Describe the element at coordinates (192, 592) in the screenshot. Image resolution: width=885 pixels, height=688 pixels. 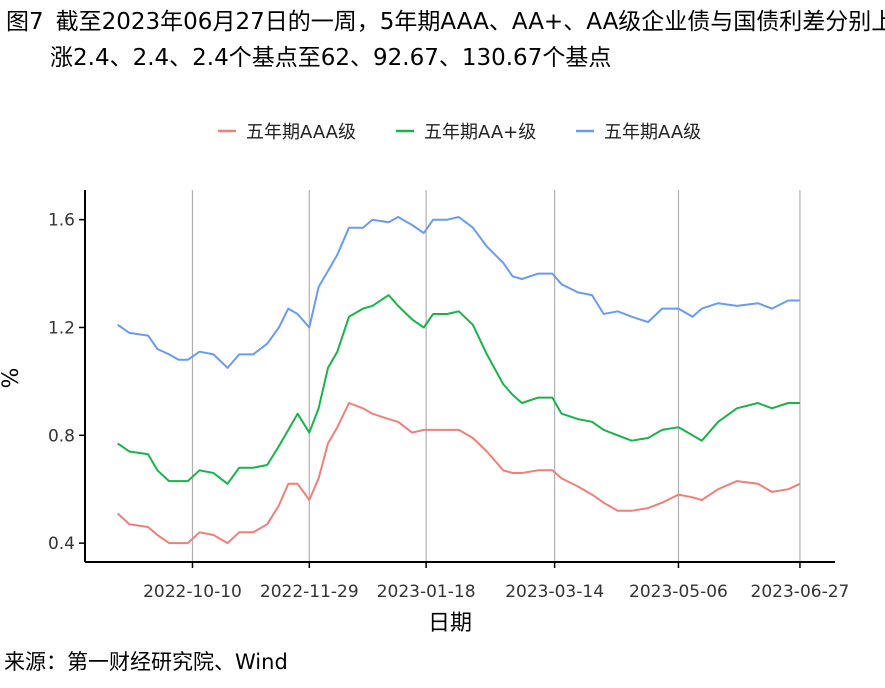
I see `x-tick-label: 2022-10-10` at that location.